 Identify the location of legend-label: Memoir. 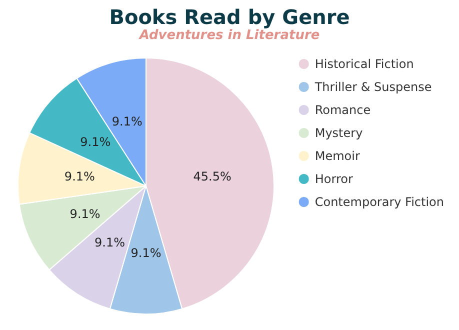
(337, 156).